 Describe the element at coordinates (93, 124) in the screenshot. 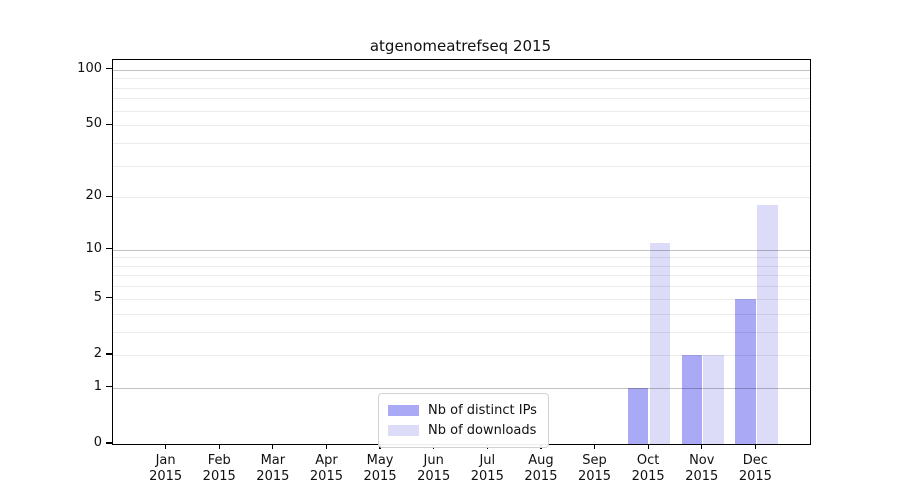

I see `y-tick-label: 50` at that location.